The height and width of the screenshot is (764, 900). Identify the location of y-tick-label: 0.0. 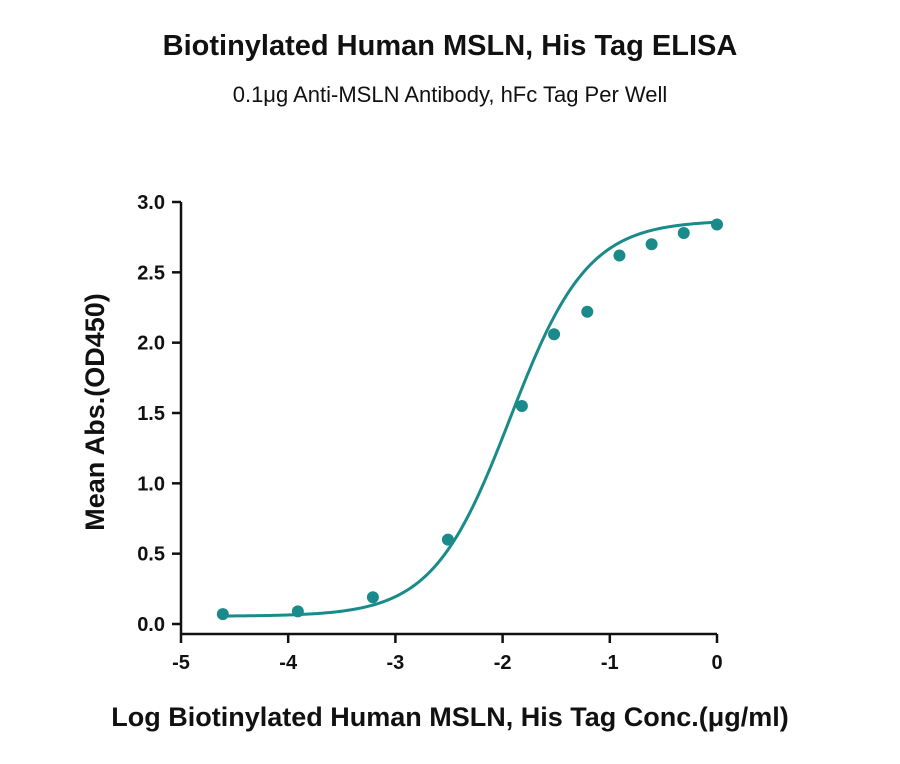
(151, 625).